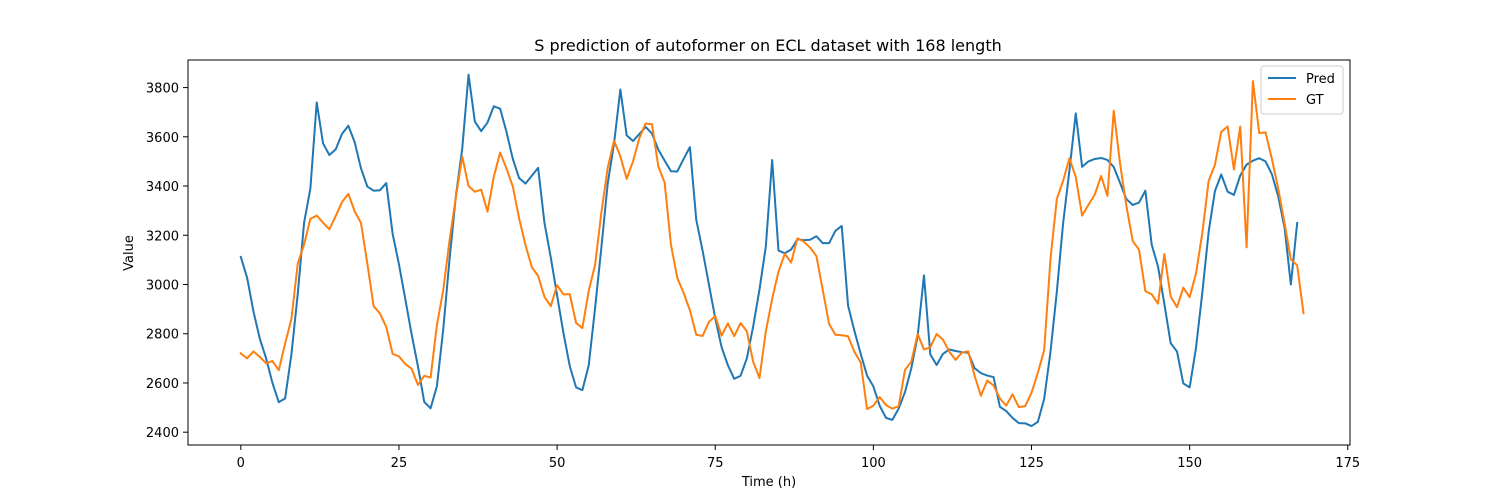  What do you see at coordinates (162, 89) in the screenshot?
I see `y-tick-label: 3800` at bounding box center [162, 89].